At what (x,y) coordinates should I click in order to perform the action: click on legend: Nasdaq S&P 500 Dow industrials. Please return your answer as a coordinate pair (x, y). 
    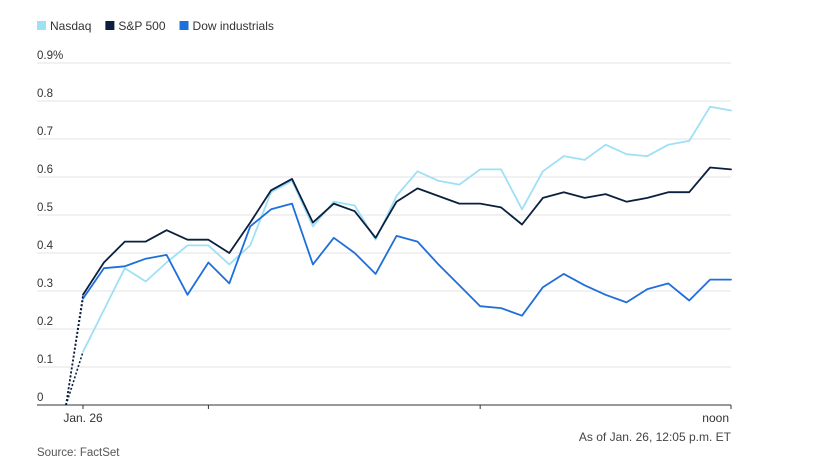
    Looking at the image, I should click on (155, 26).